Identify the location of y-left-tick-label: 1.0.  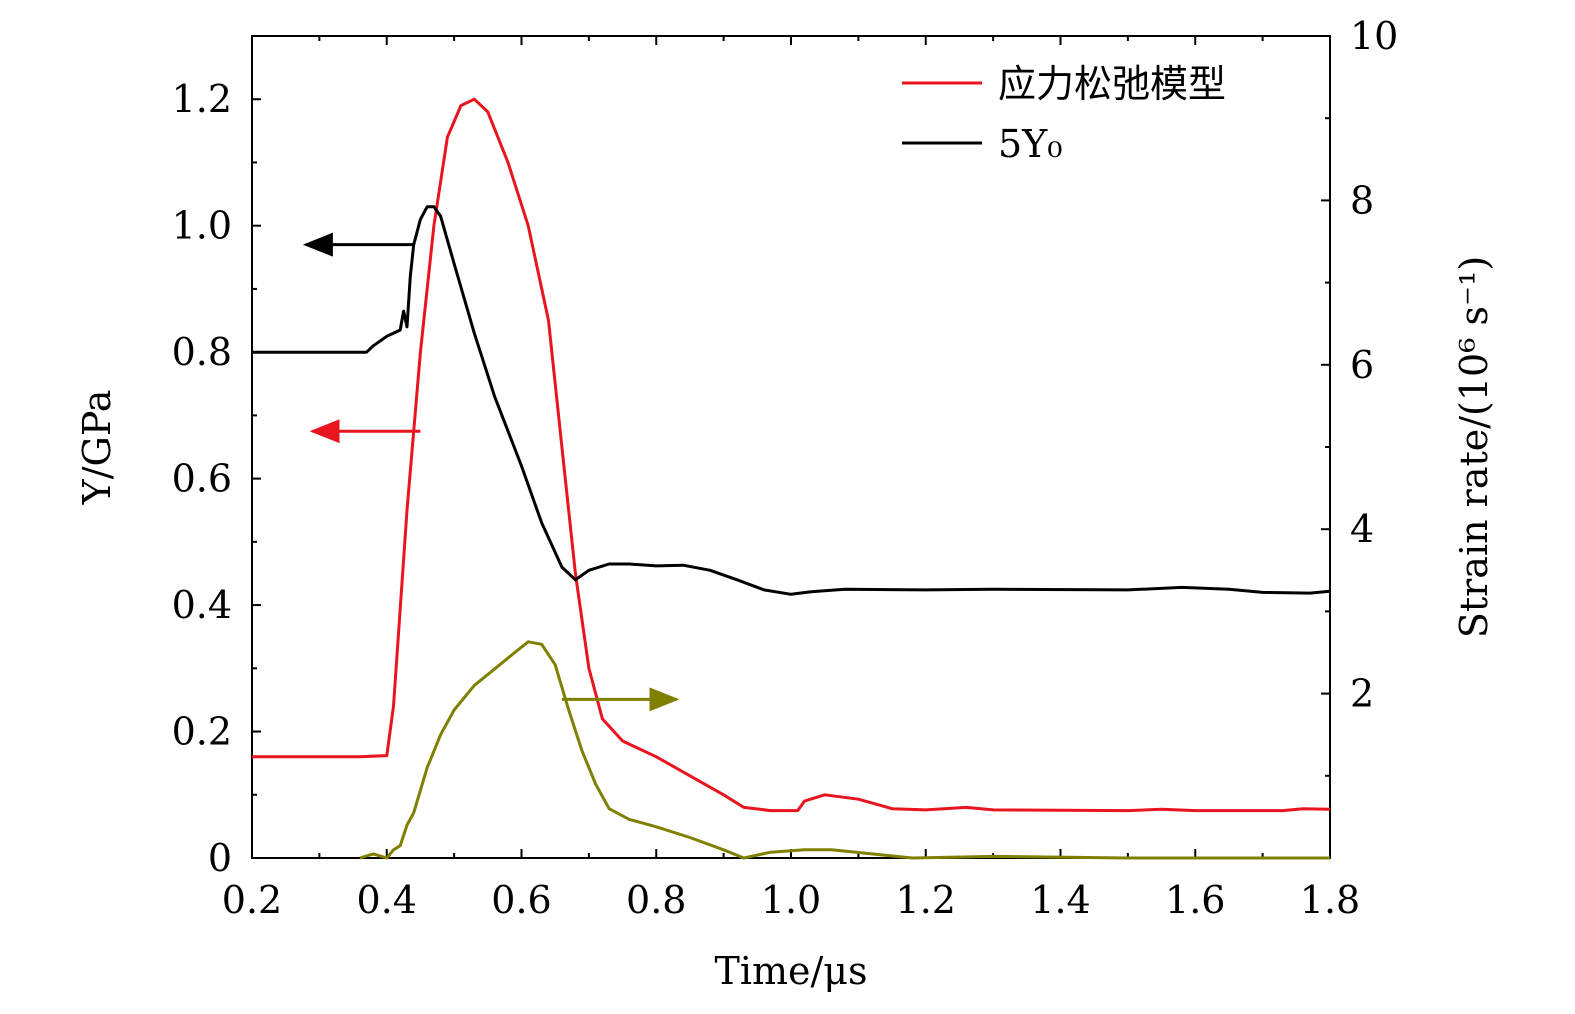
(202, 226).